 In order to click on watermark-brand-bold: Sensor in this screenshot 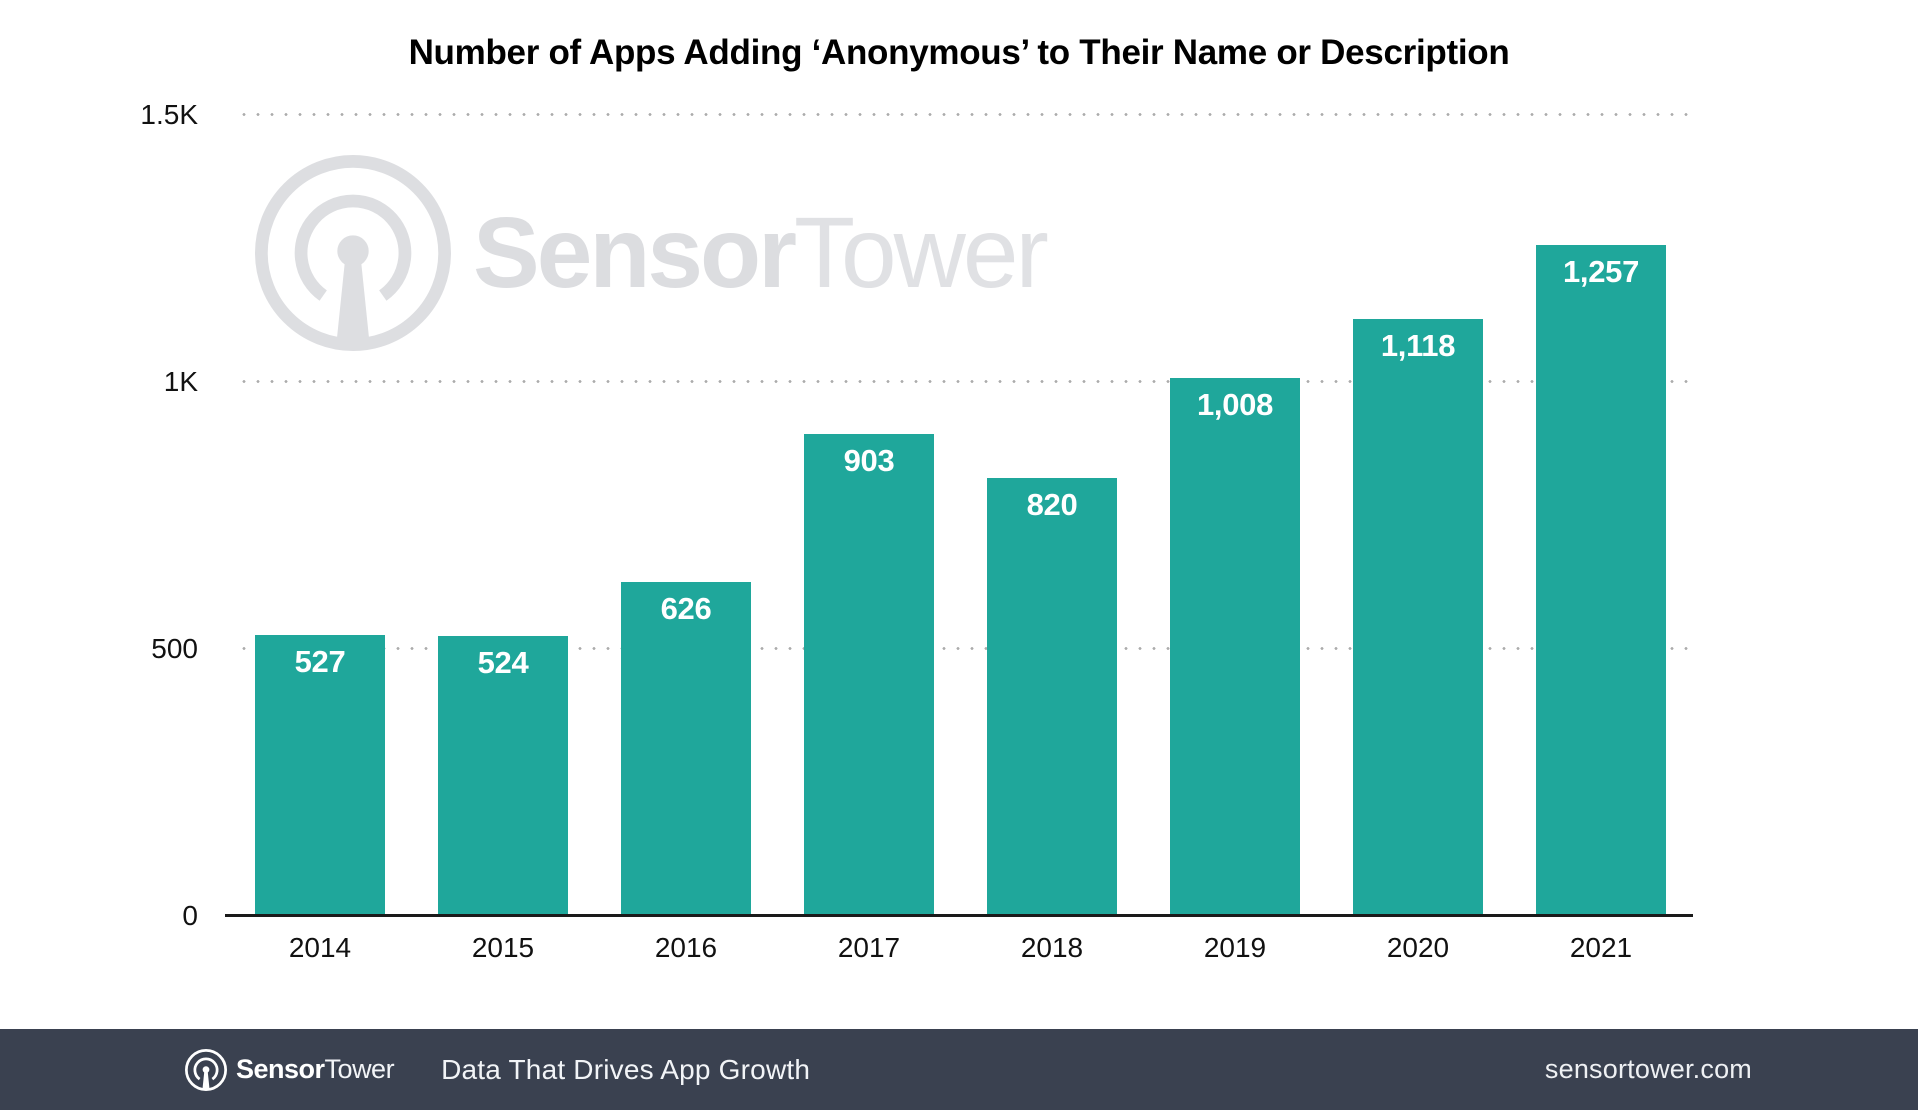, I will do `click(635, 253)`.